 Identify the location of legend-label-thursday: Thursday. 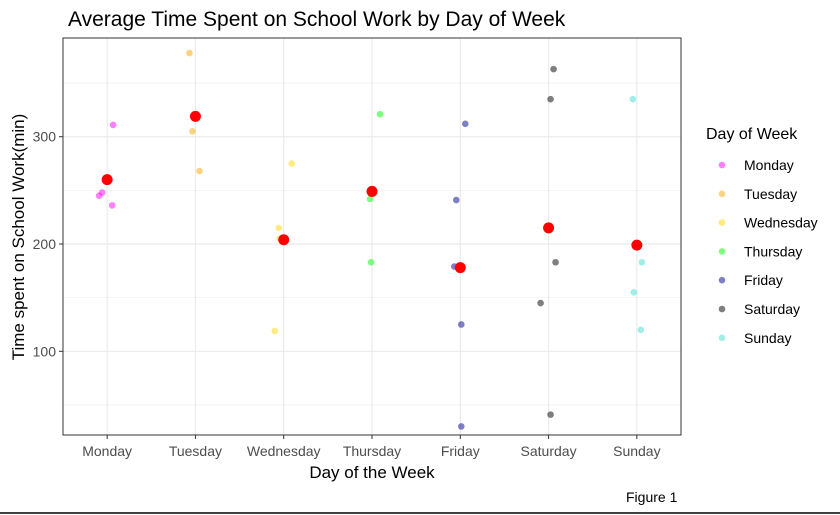
(773, 251).